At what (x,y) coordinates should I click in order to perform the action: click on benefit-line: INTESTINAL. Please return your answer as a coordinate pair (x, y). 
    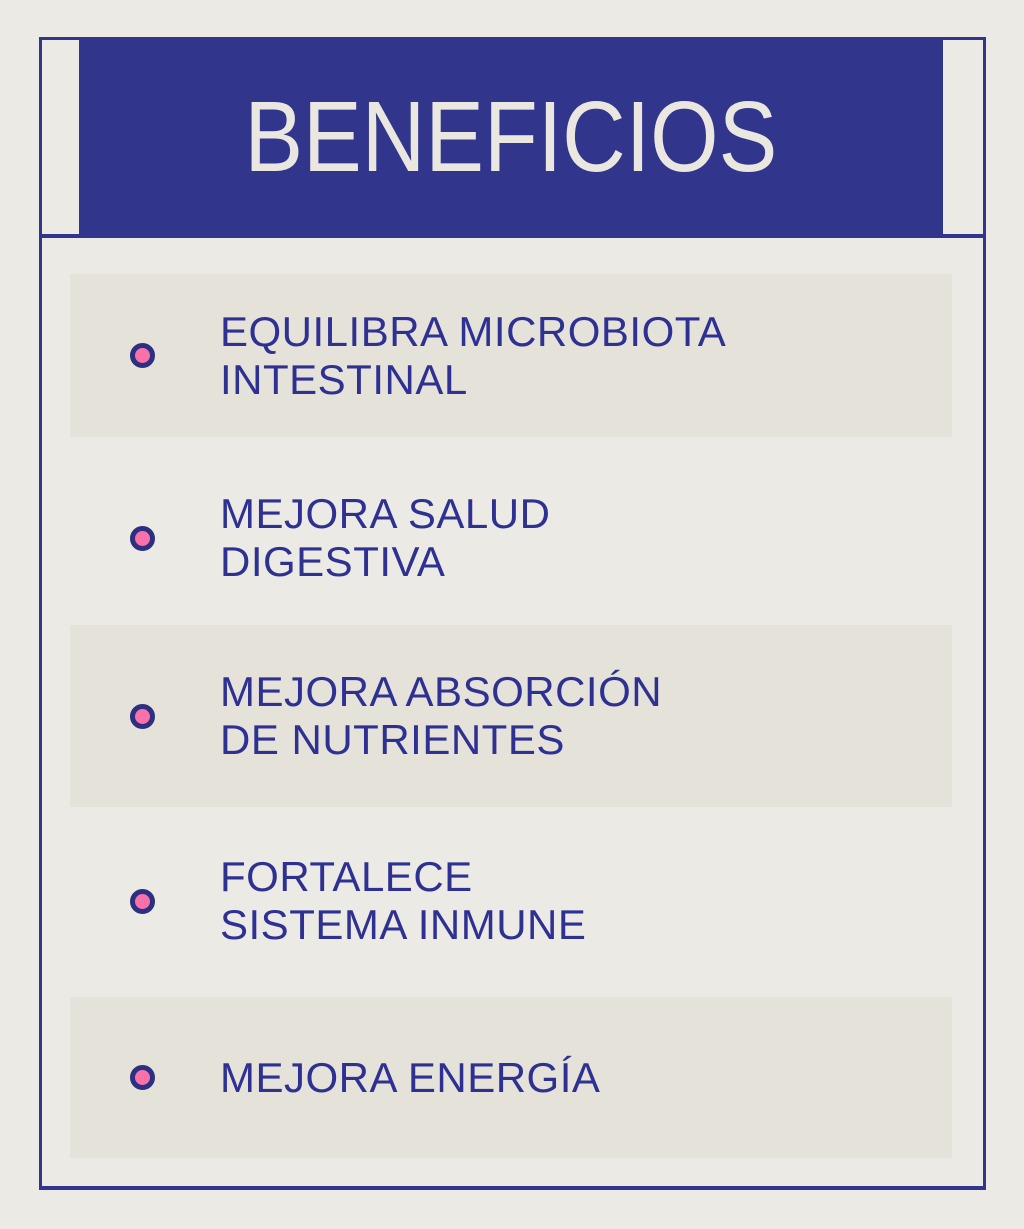
    Looking at the image, I should click on (344, 379).